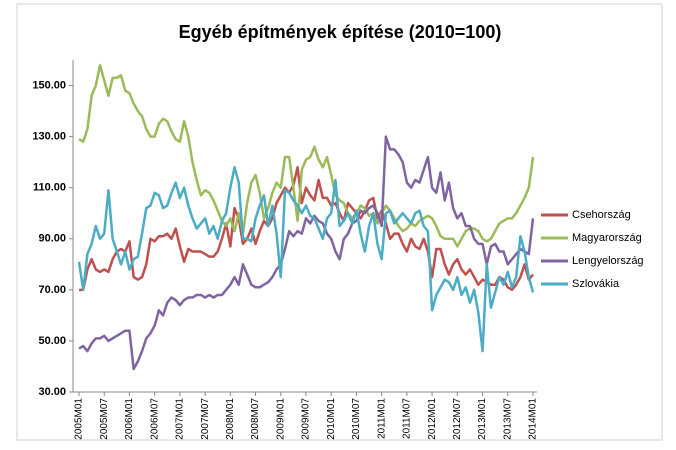  What do you see at coordinates (49, 188) in the screenshot?
I see `y-tick-label: 110.00` at bounding box center [49, 188].